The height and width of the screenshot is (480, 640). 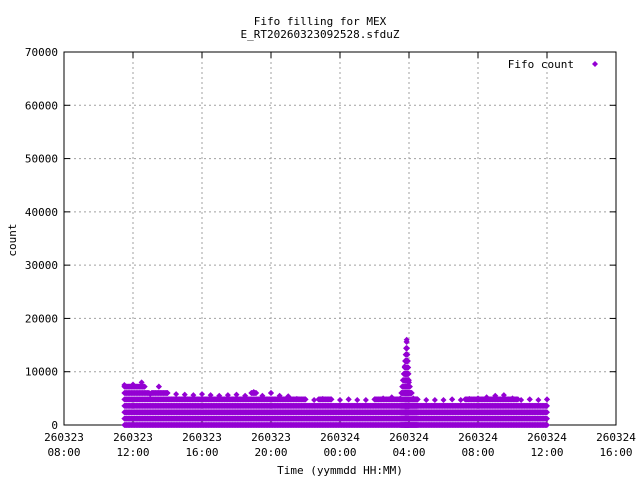 I want to click on y-axis-label: count, so click(x=12, y=239).